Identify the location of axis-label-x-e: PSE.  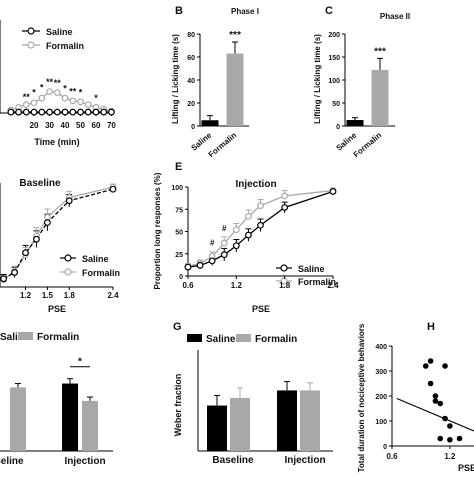
(261, 309).